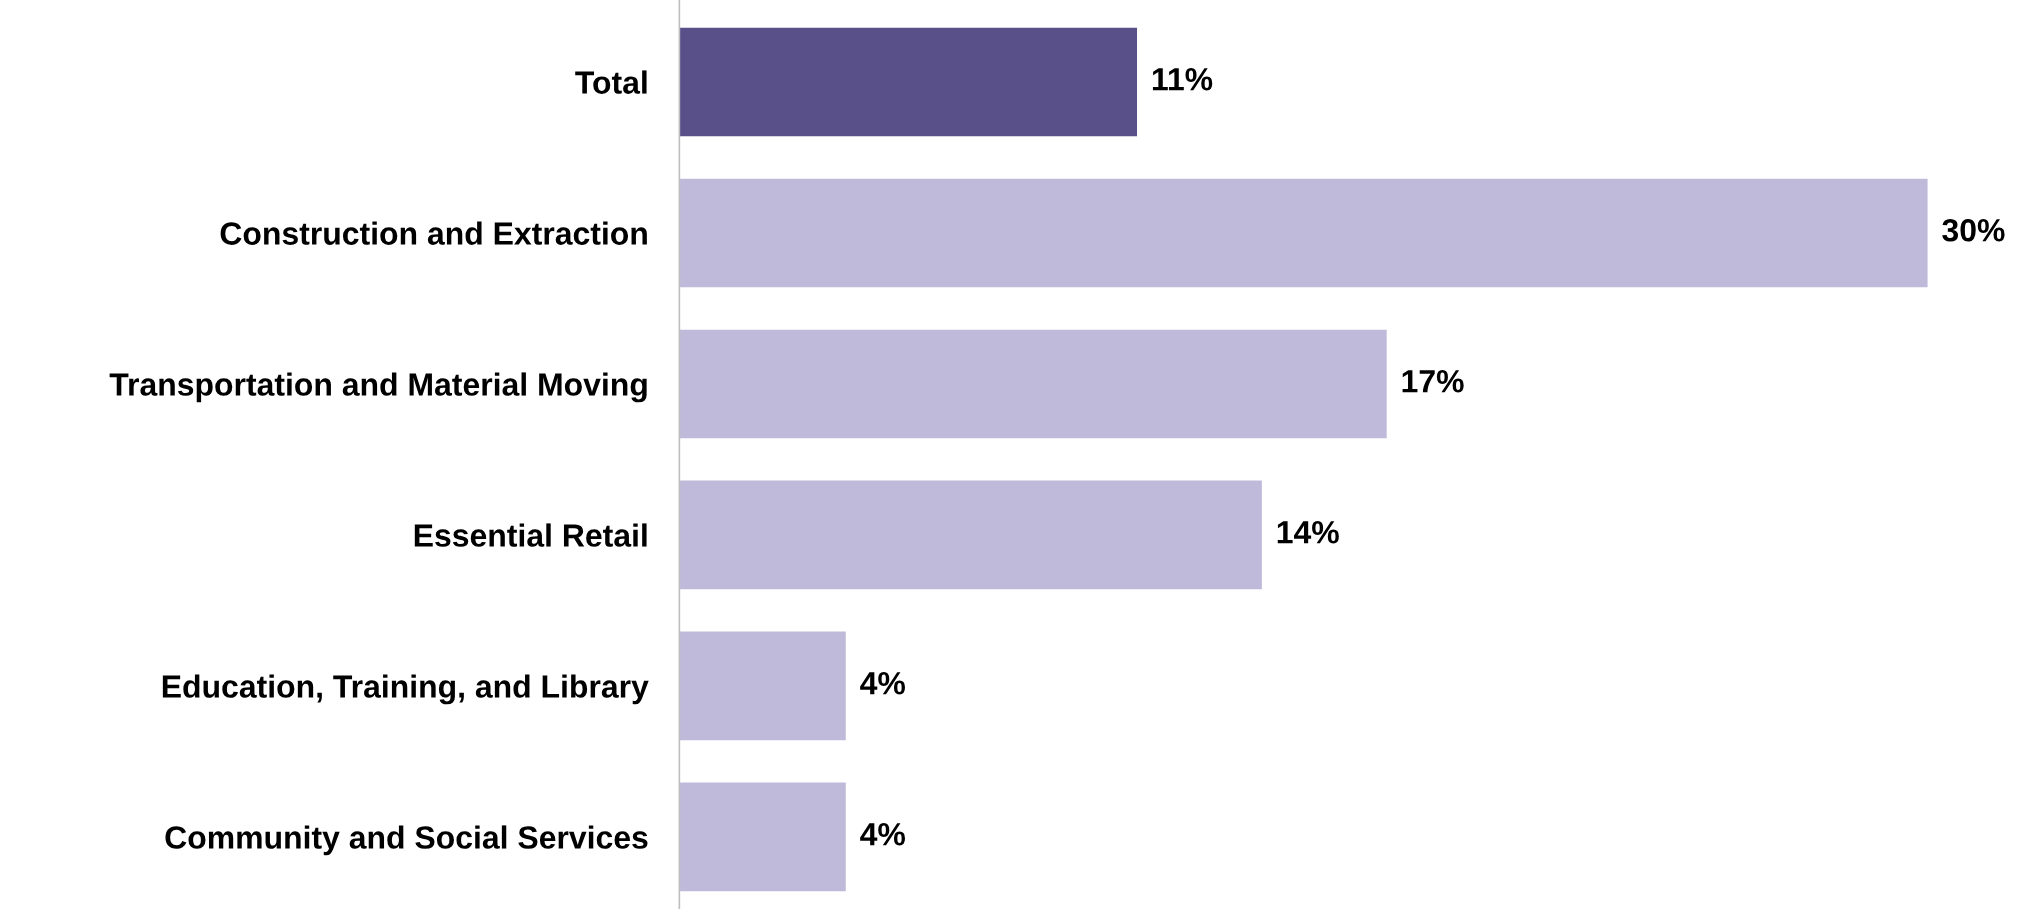  Describe the element at coordinates (378, 387) in the screenshot. I see `y-tick-label: Transportation and Material Moving` at that location.